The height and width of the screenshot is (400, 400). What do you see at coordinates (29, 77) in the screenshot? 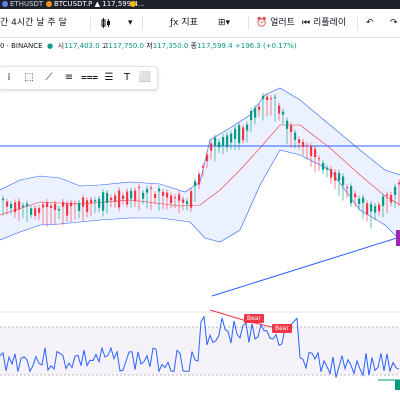
I see `rectangle-icon: ⬚` at bounding box center [29, 77].